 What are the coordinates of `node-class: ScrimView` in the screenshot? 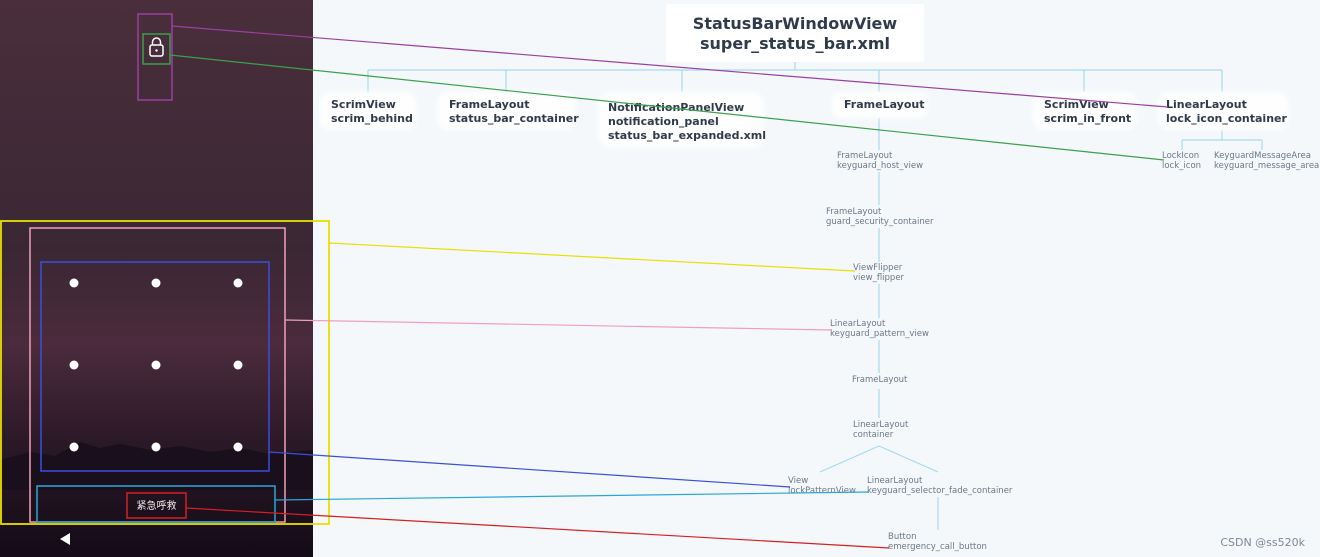 It's located at (363, 104).